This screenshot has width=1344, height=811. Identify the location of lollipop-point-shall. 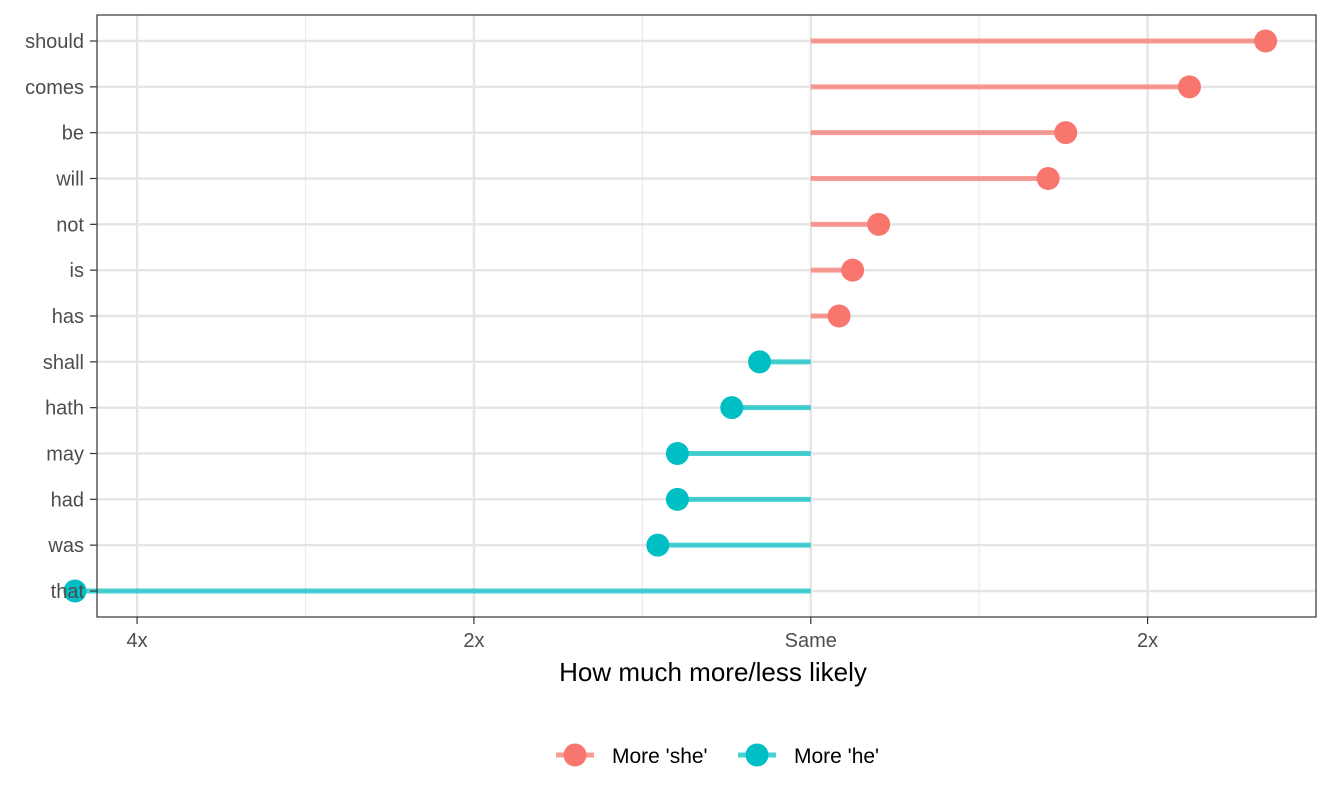
(760, 362).